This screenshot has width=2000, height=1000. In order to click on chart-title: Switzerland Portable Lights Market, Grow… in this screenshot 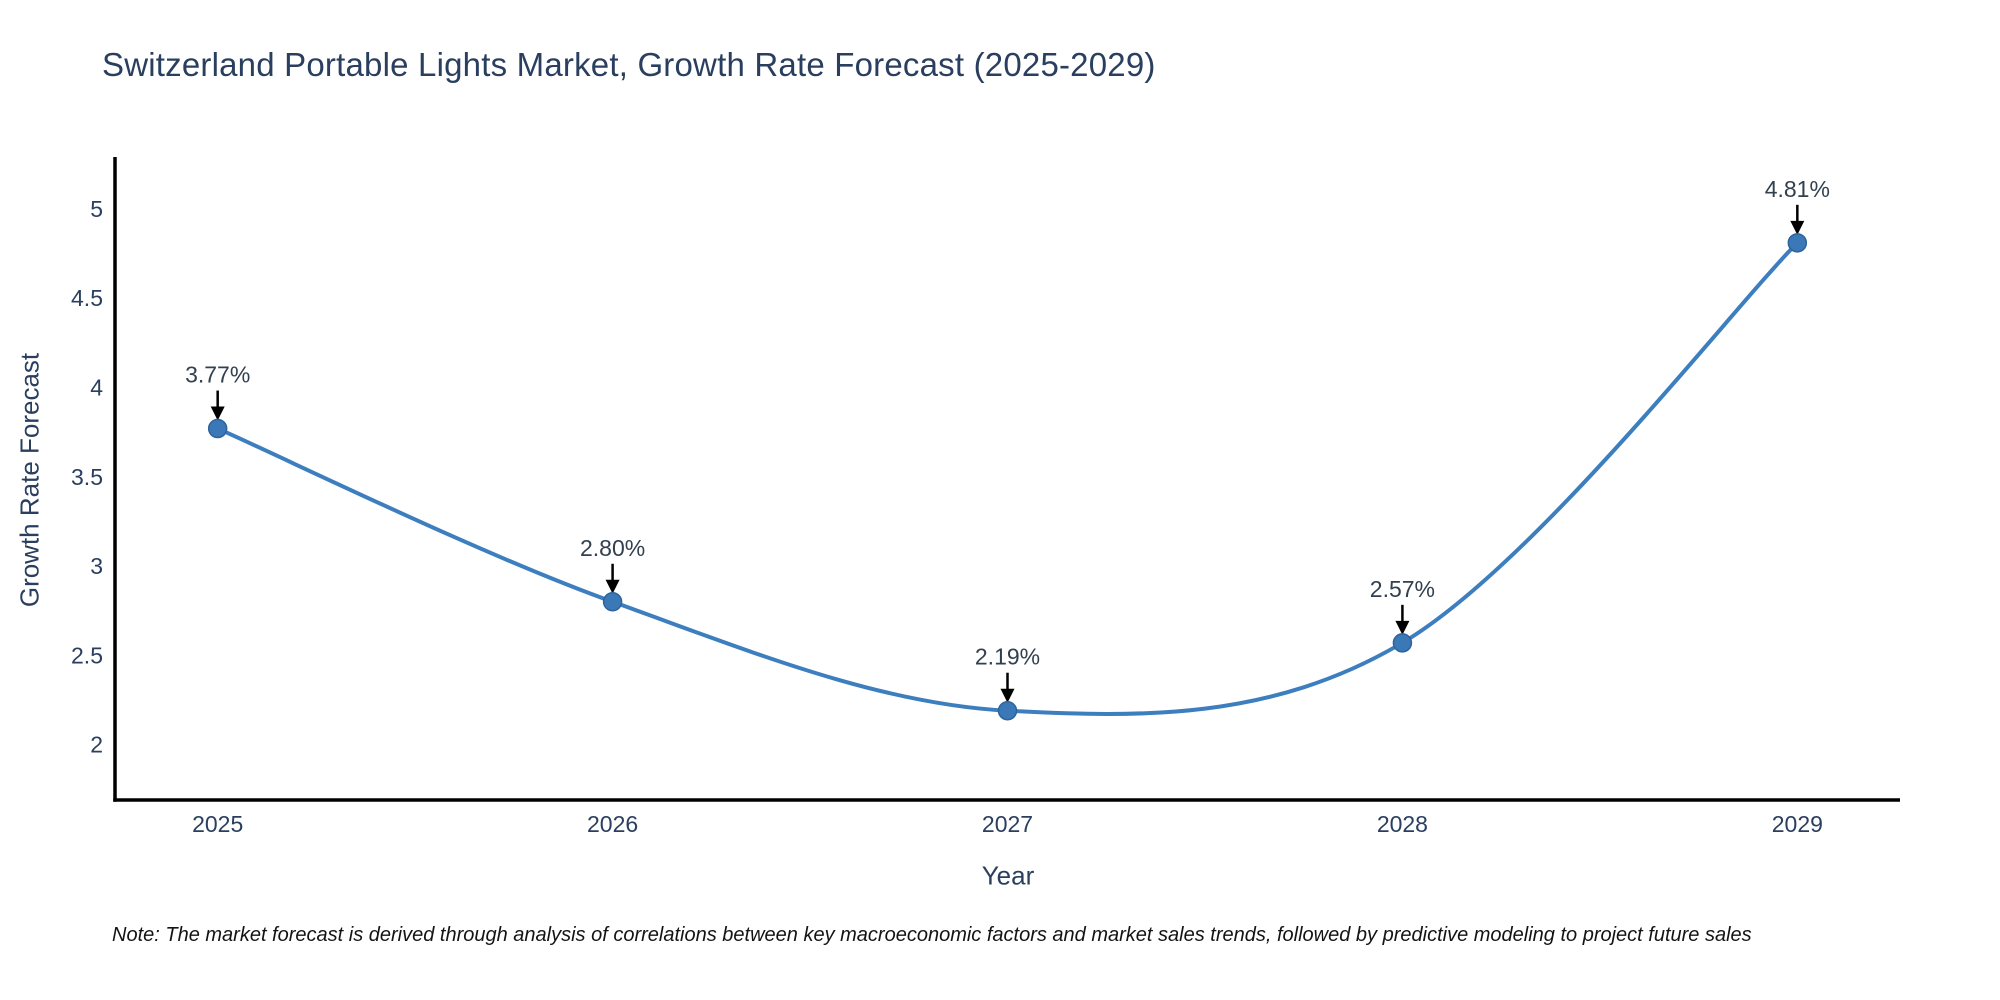, I will do `click(629, 64)`.